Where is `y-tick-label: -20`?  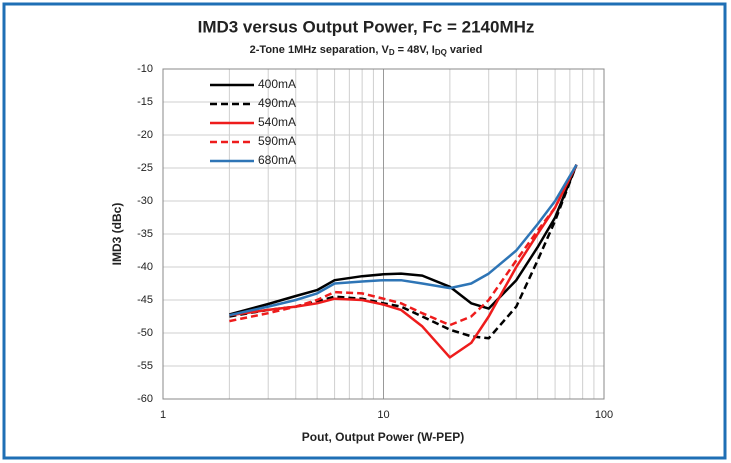
y-tick-label: -20 is located at coordinates (145, 135).